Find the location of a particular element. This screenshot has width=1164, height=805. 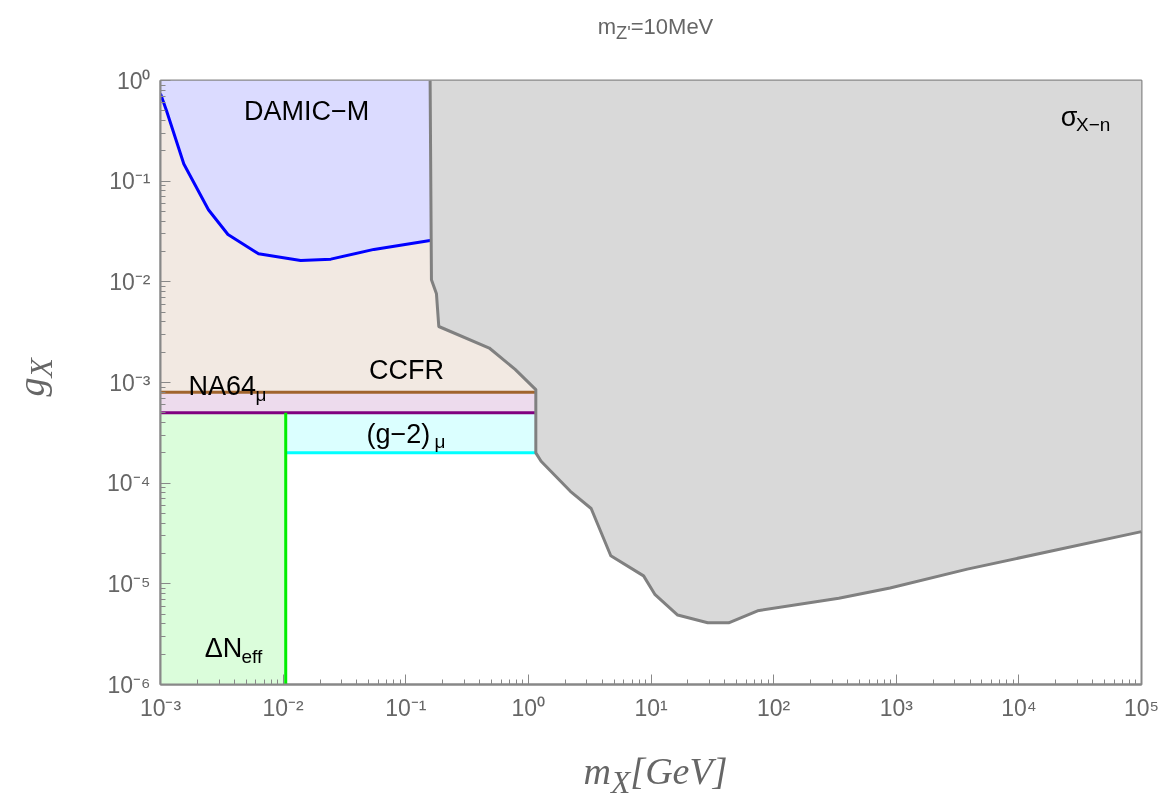

x-tick-label: 10⁴ is located at coordinates (1019, 707).